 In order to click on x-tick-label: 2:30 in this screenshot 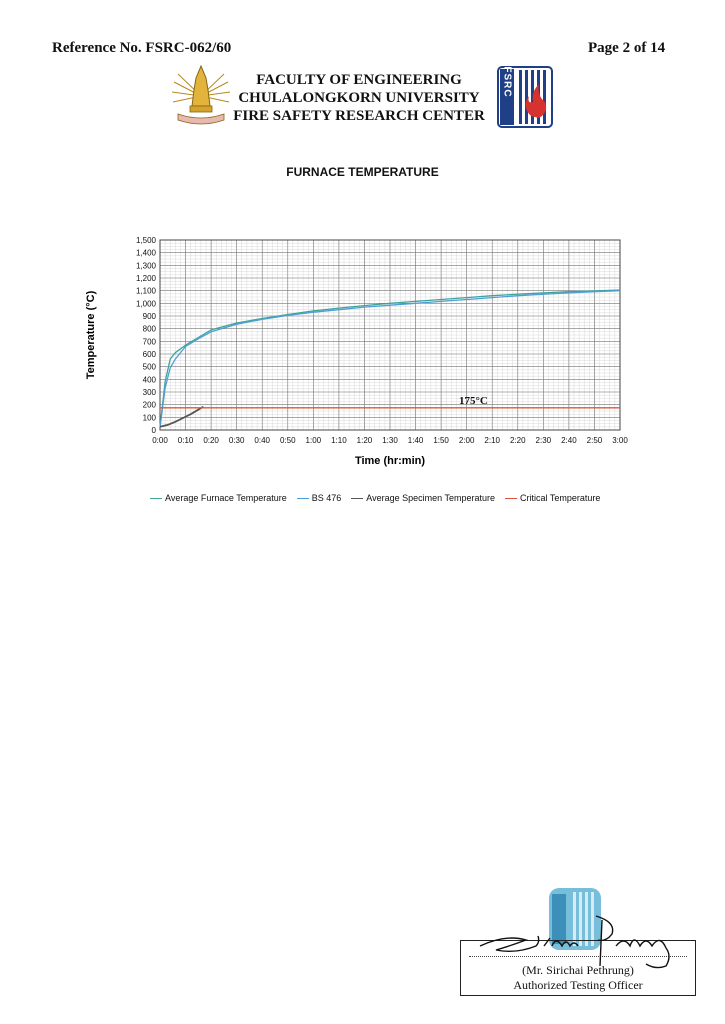, I will do `click(544, 440)`.